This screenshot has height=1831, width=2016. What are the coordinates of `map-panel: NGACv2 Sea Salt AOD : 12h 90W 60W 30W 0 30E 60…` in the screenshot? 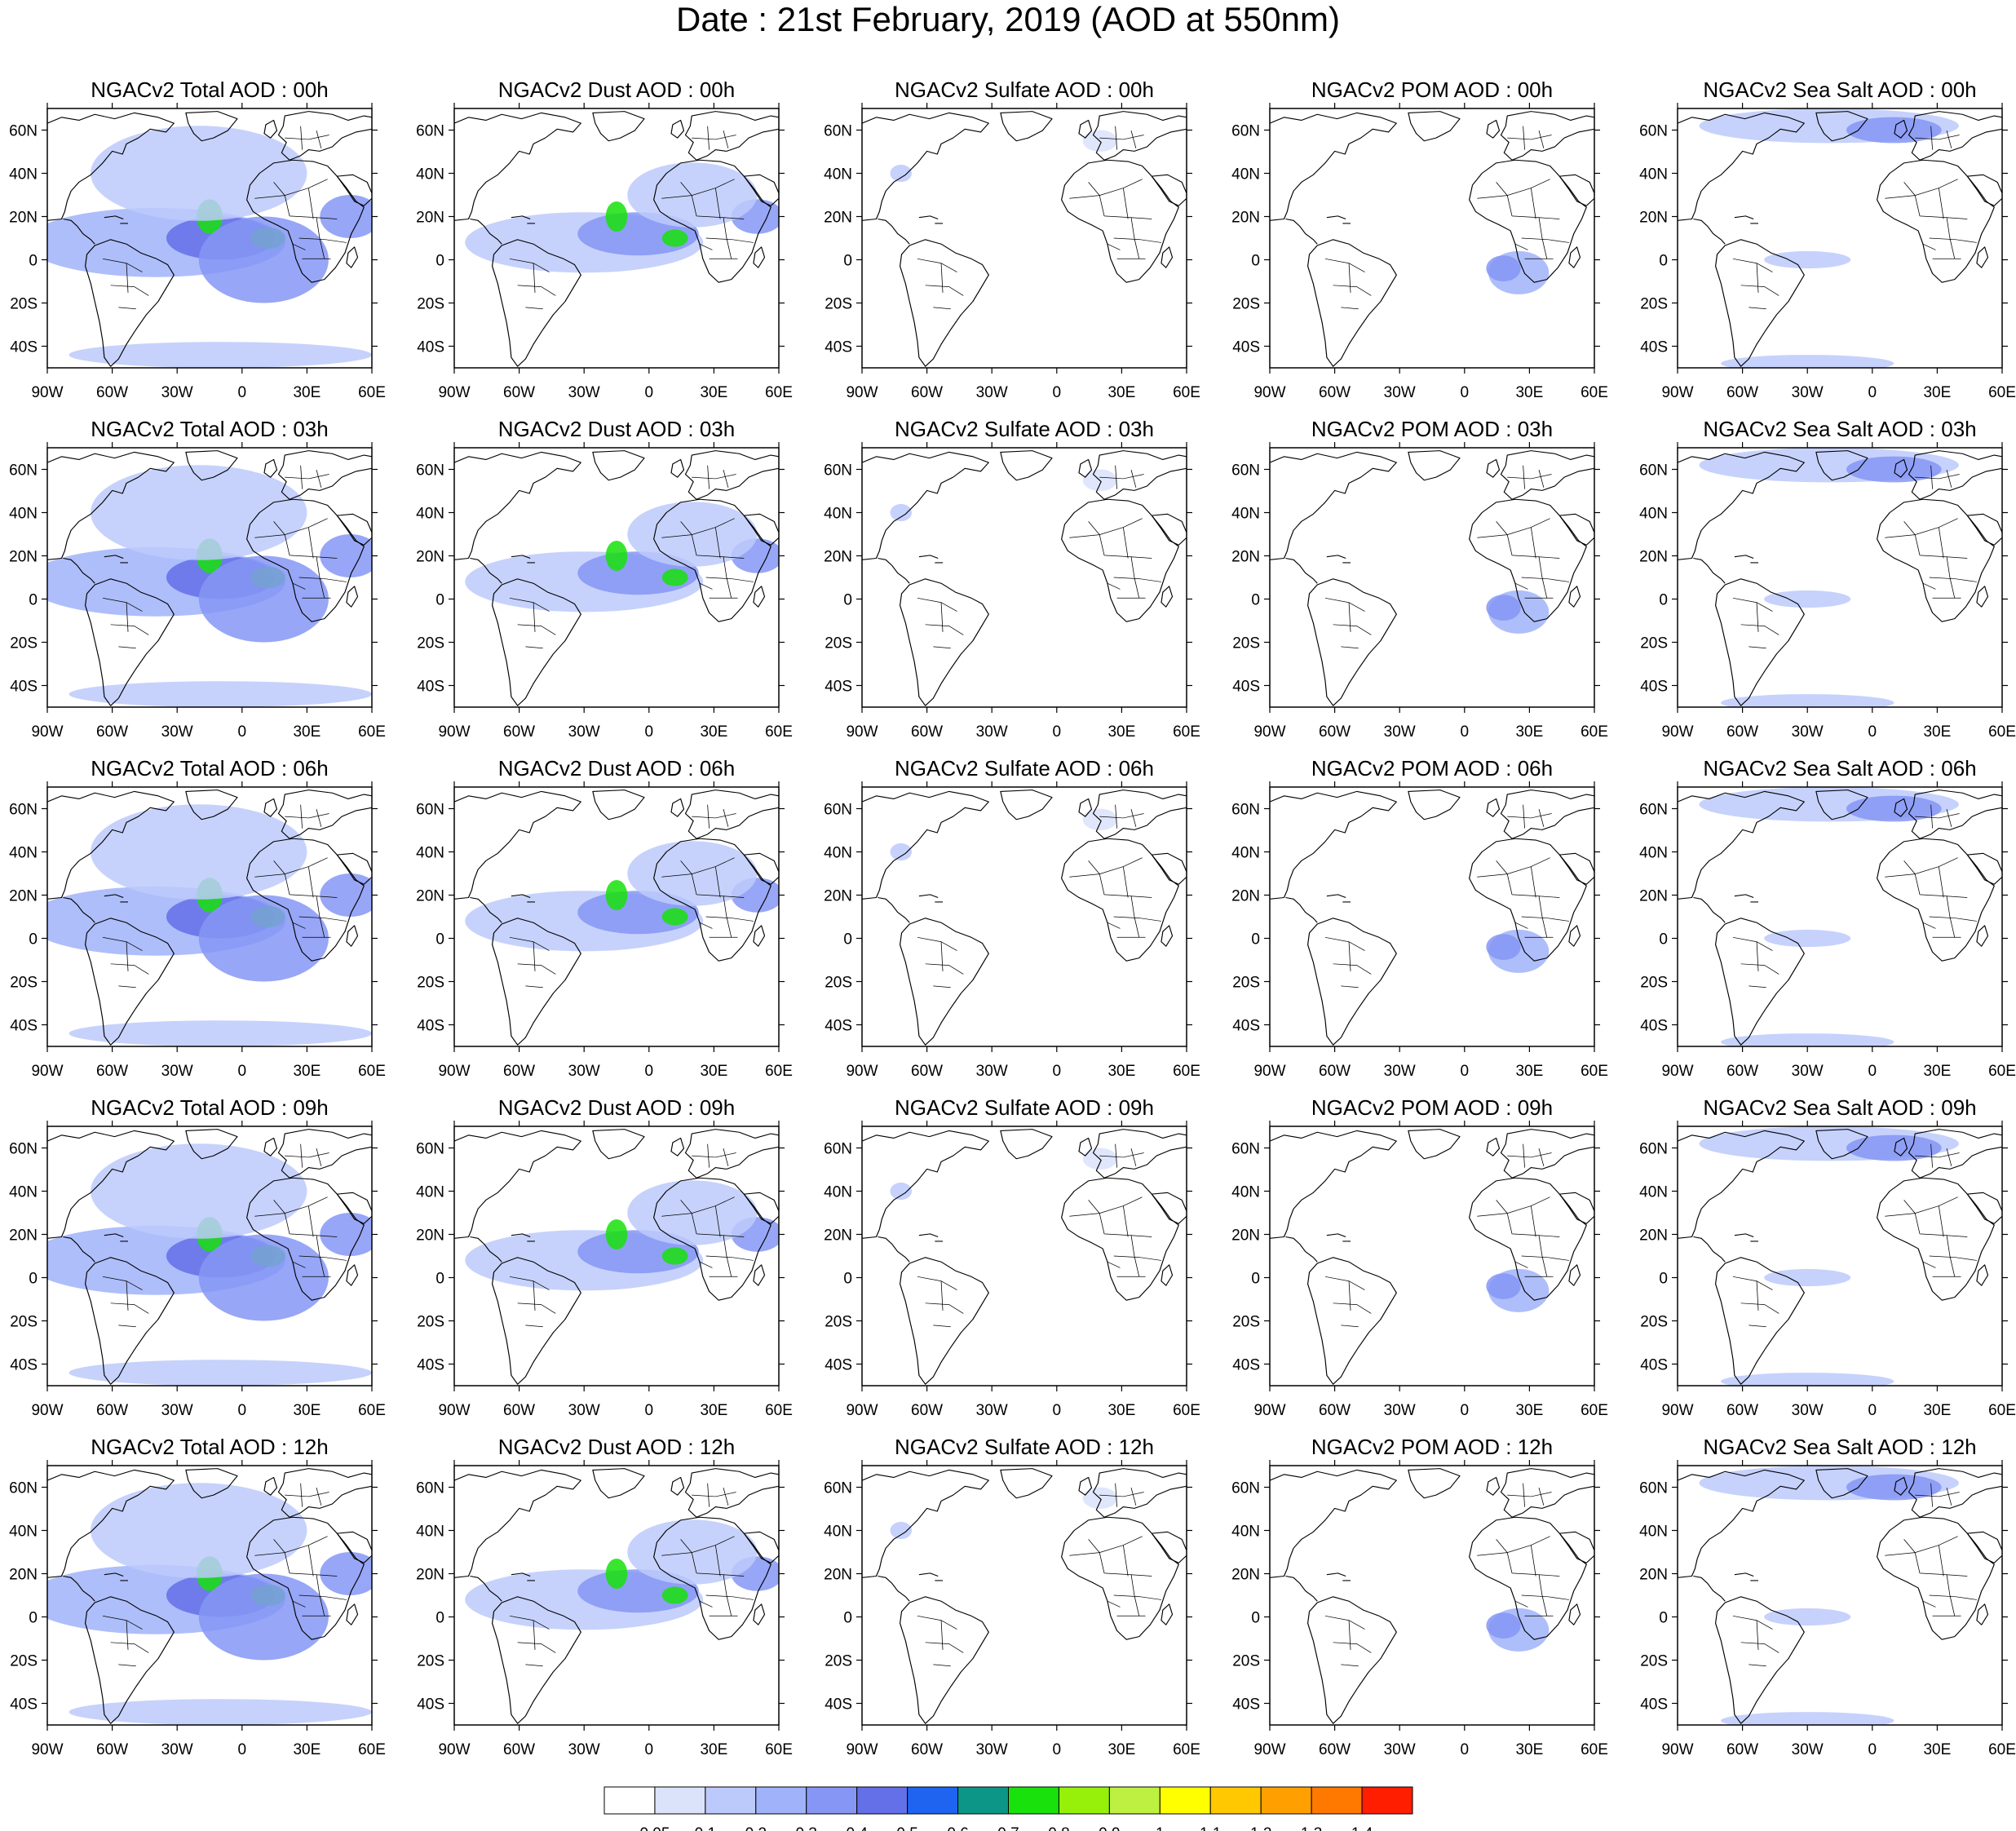 It's located at (1827, 1596).